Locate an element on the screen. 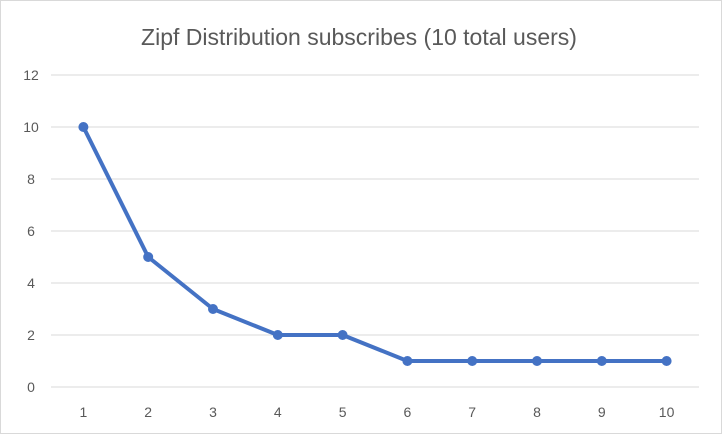 Image resolution: width=722 pixels, height=434 pixels. y-tick-label: 10 is located at coordinates (31, 127).